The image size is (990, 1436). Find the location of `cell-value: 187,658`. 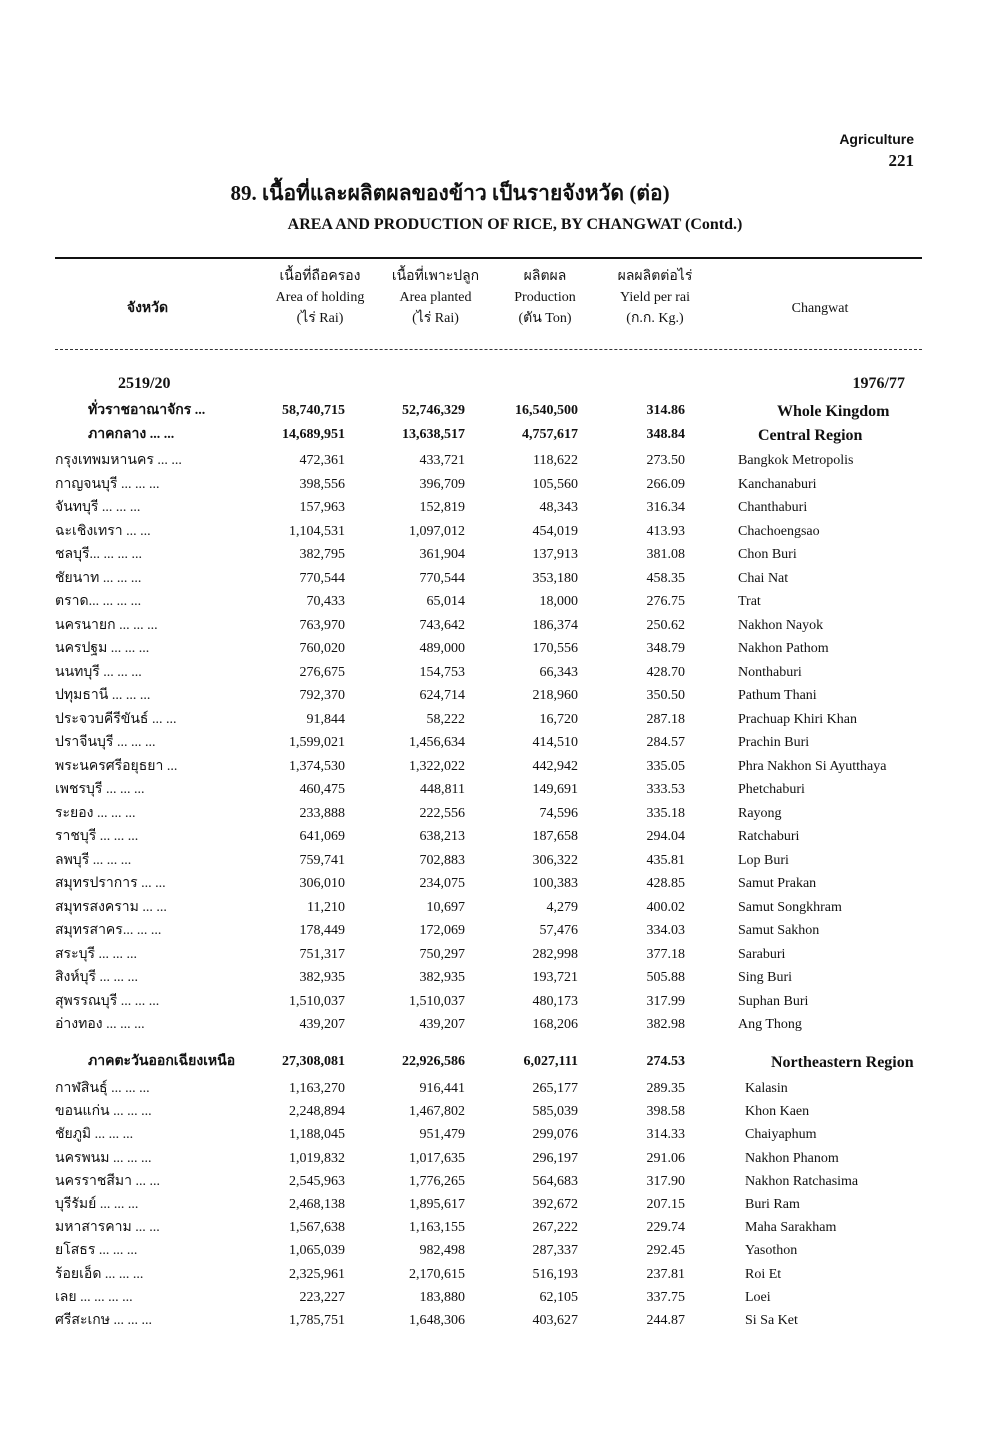

cell-value: 187,658 is located at coordinates (555, 836).